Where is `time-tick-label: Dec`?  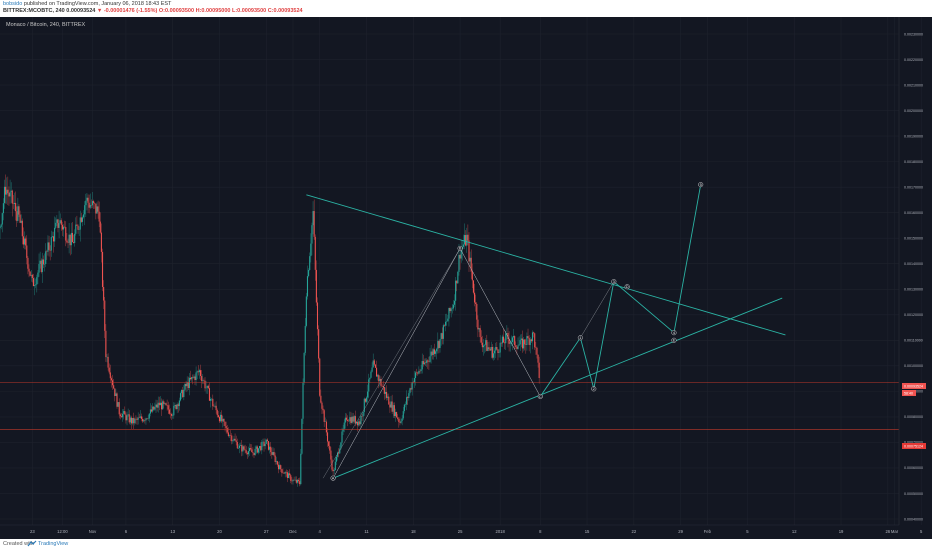 time-tick-label: Dec is located at coordinates (292, 531).